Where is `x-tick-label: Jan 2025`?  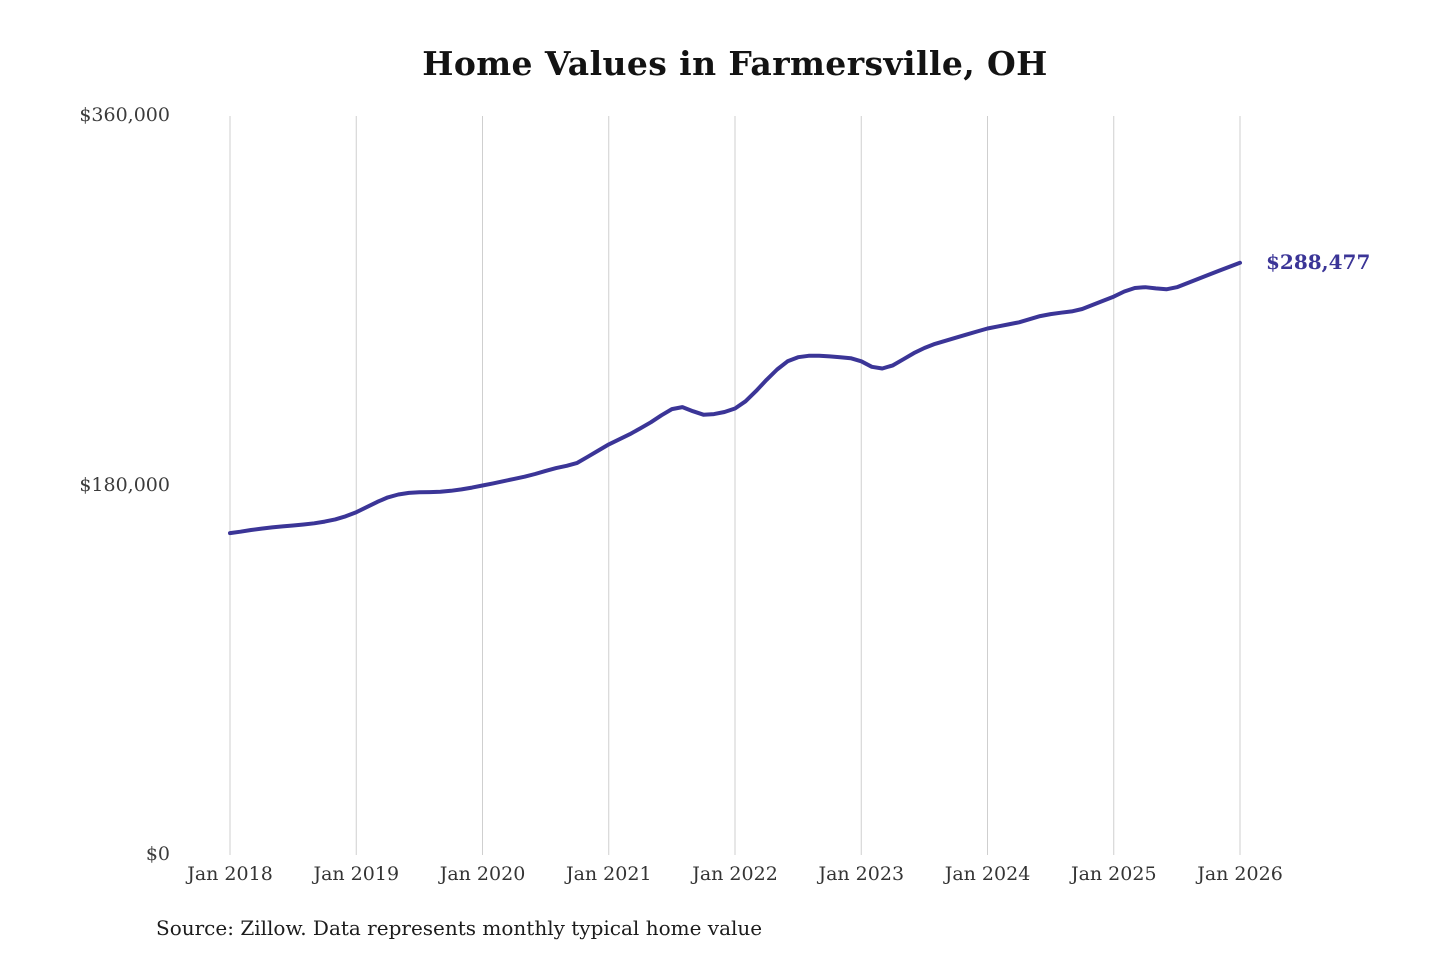
x-tick-label: Jan 2025 is located at coordinates (1113, 874).